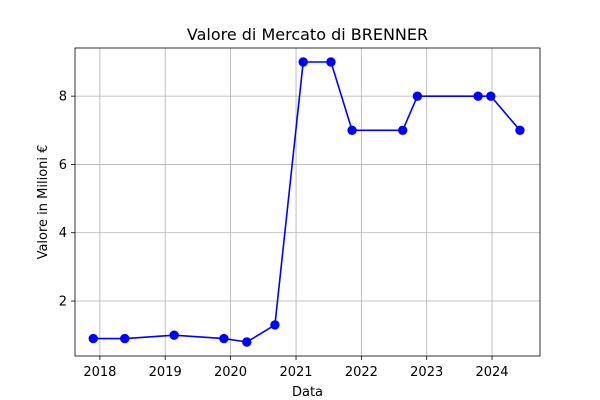 The height and width of the screenshot is (400, 600). Describe the element at coordinates (491, 372) in the screenshot. I see `x-tick-label: 2024` at that location.